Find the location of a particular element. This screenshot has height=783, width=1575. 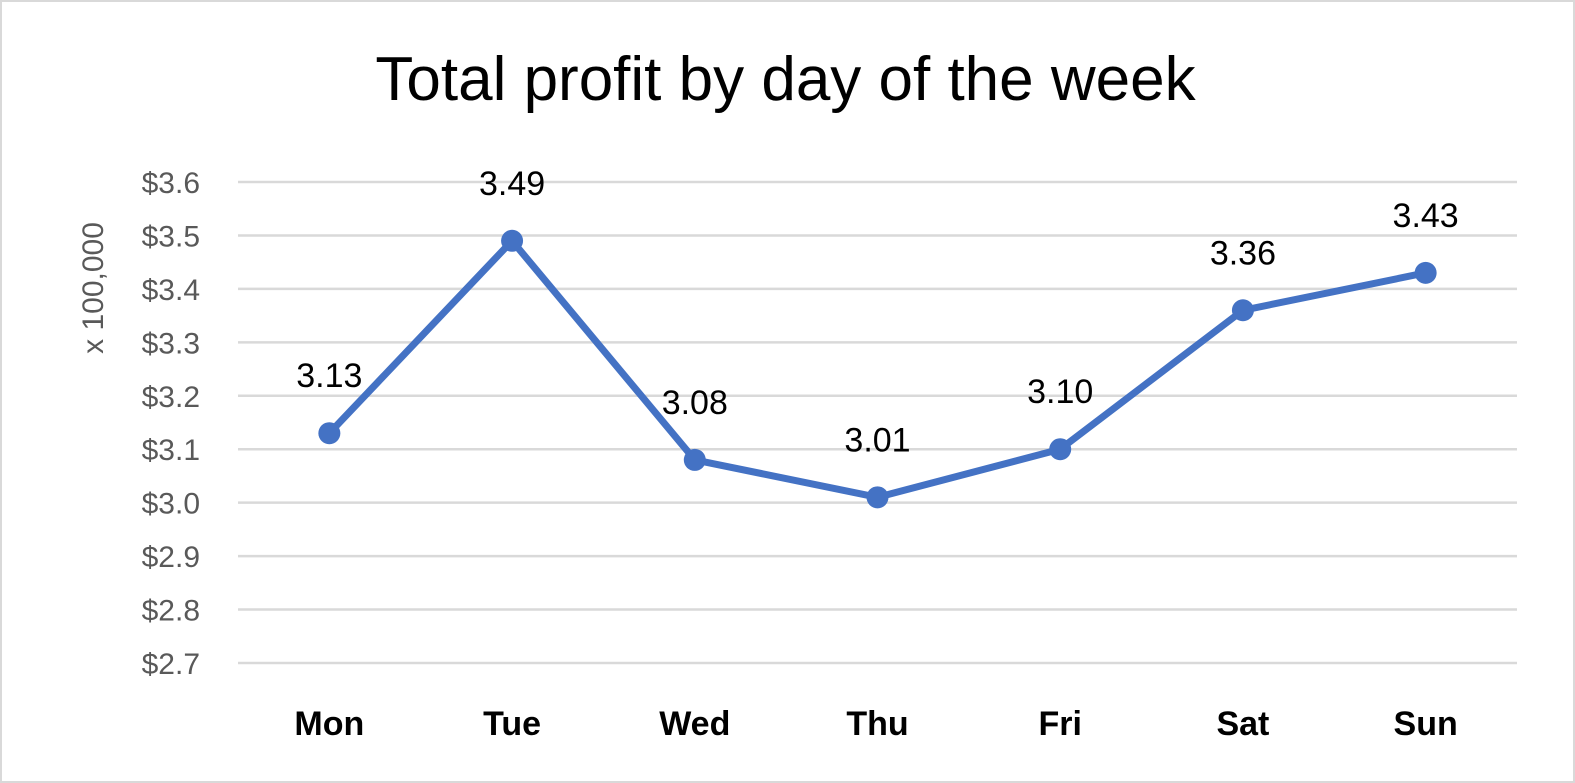

y-tick-label: $3.6 is located at coordinates (171, 183).